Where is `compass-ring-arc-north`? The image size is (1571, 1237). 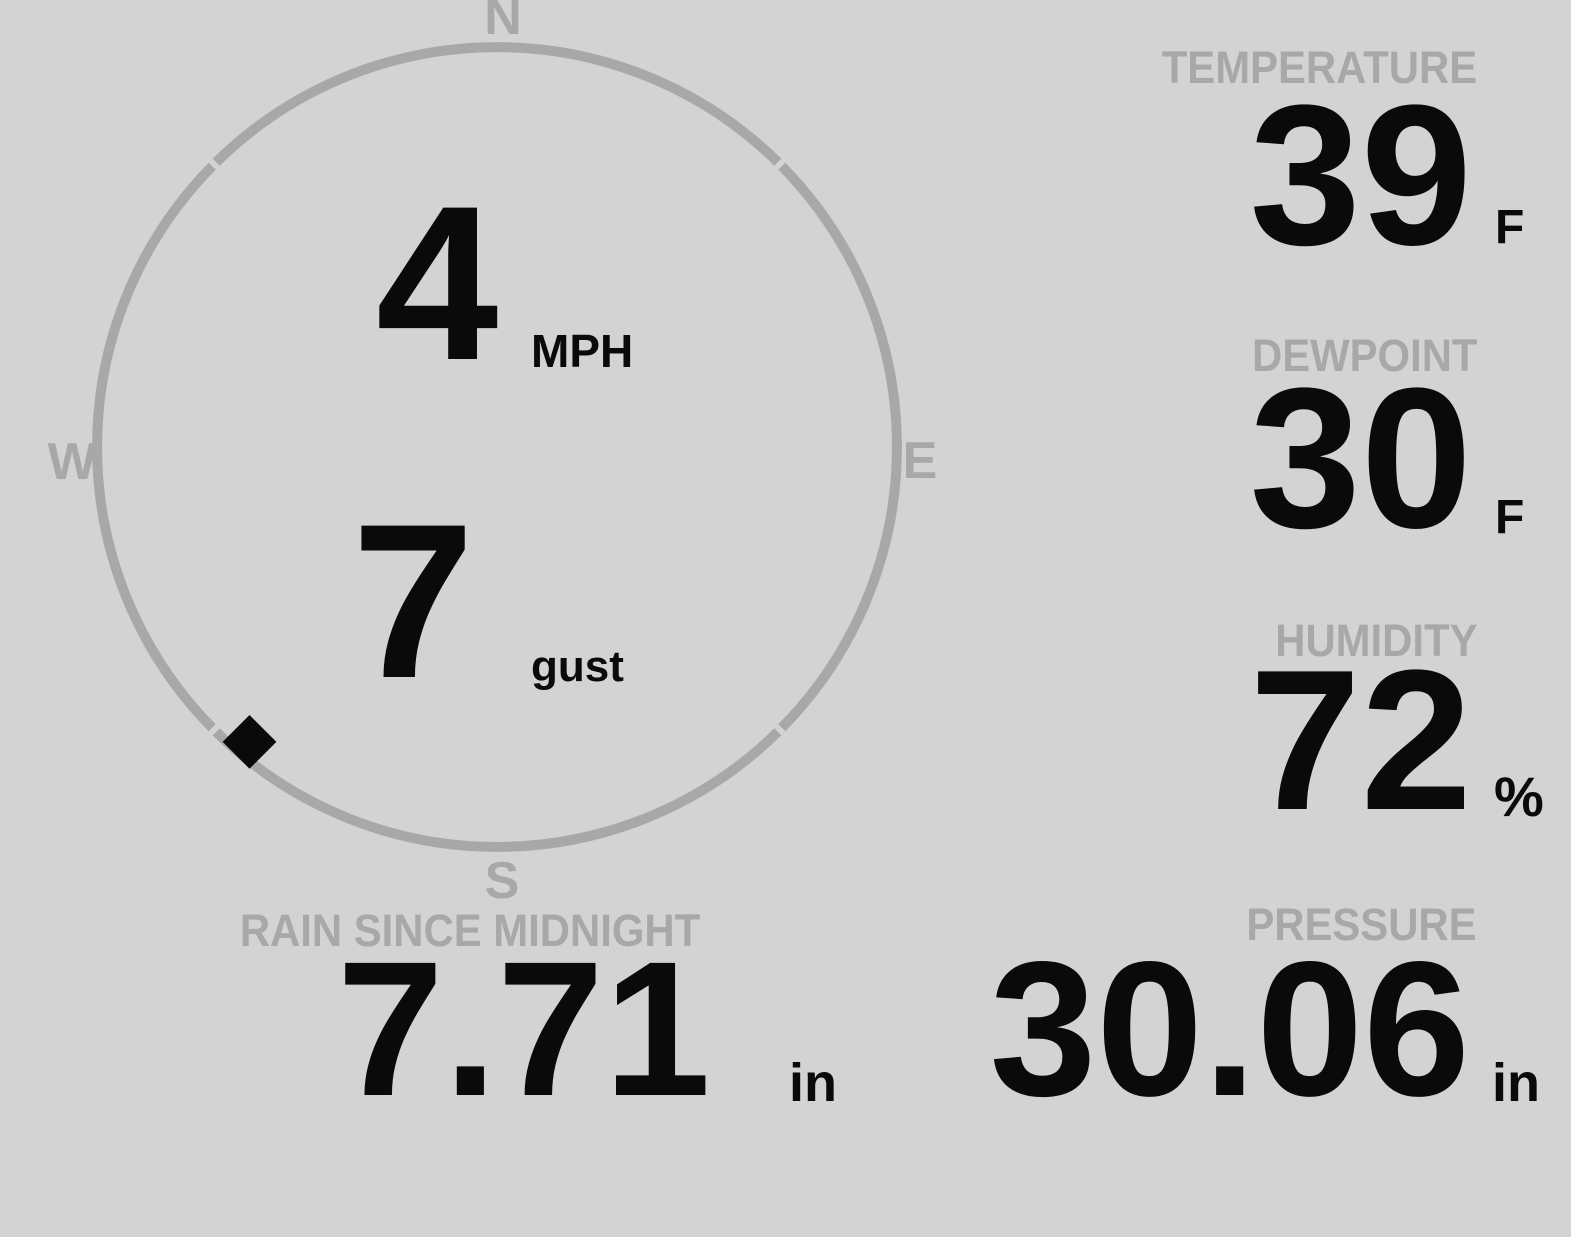 compass-ring-arc-north is located at coordinates (497, 104).